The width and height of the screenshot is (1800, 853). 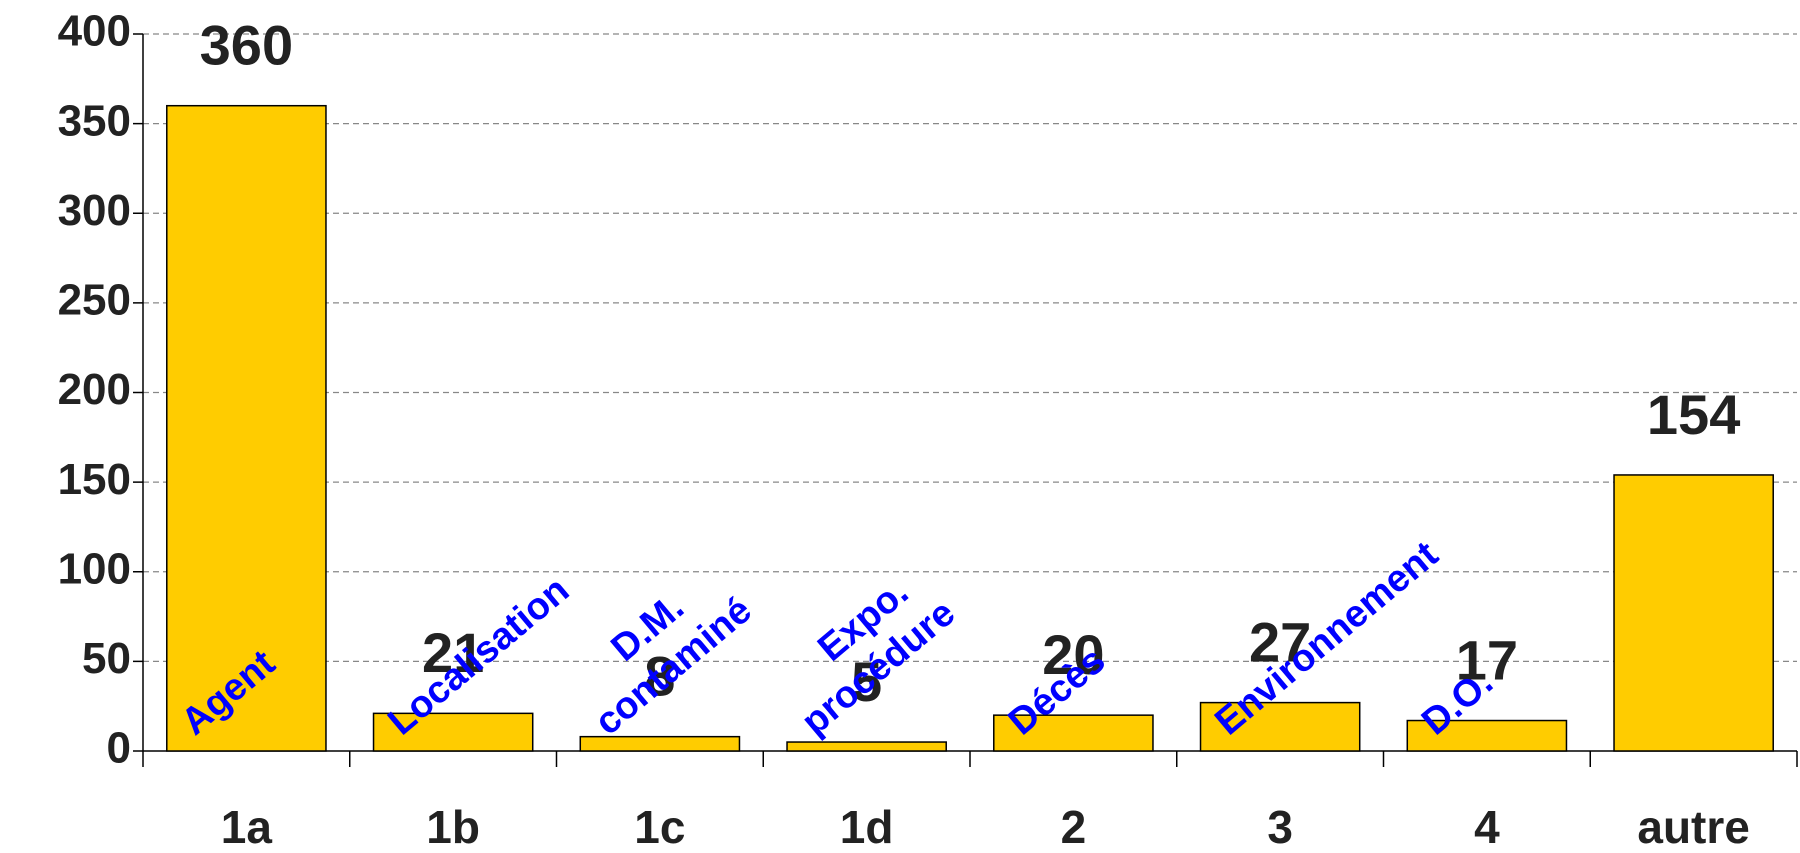 I want to click on y-tick-label: 150, so click(x=94, y=479).